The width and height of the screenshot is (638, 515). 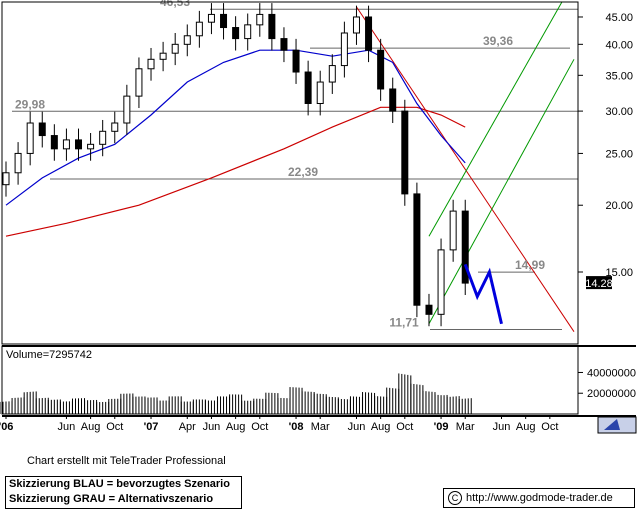 I want to click on blue-scenario-projection, so click(x=483, y=294).